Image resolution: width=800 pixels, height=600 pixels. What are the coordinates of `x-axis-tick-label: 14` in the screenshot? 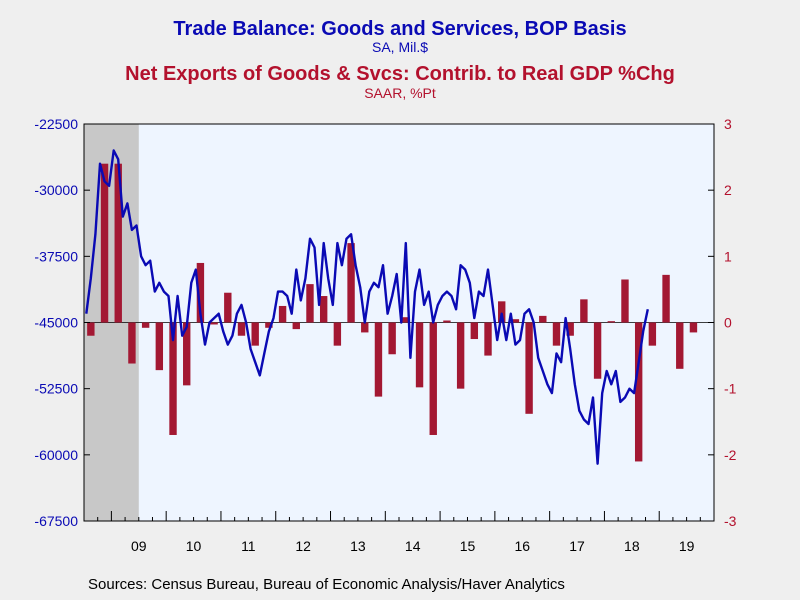 It's located at (413, 546).